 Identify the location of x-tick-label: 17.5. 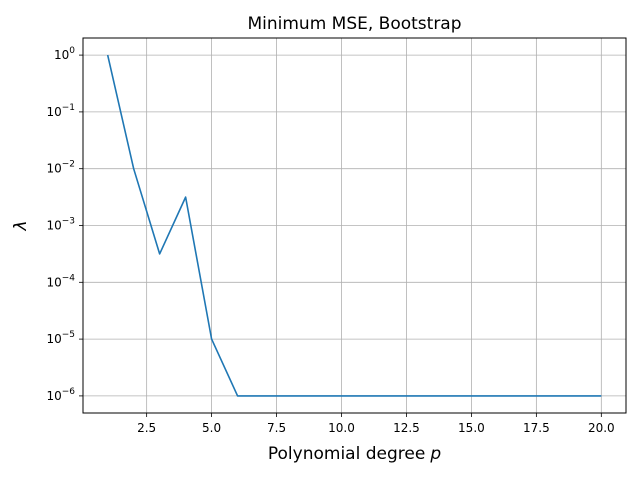
(536, 428).